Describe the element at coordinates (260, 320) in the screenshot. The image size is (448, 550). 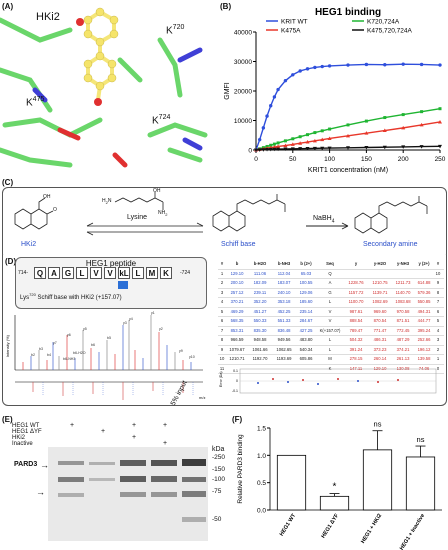
I see `table-cell: 550.33` at that location.